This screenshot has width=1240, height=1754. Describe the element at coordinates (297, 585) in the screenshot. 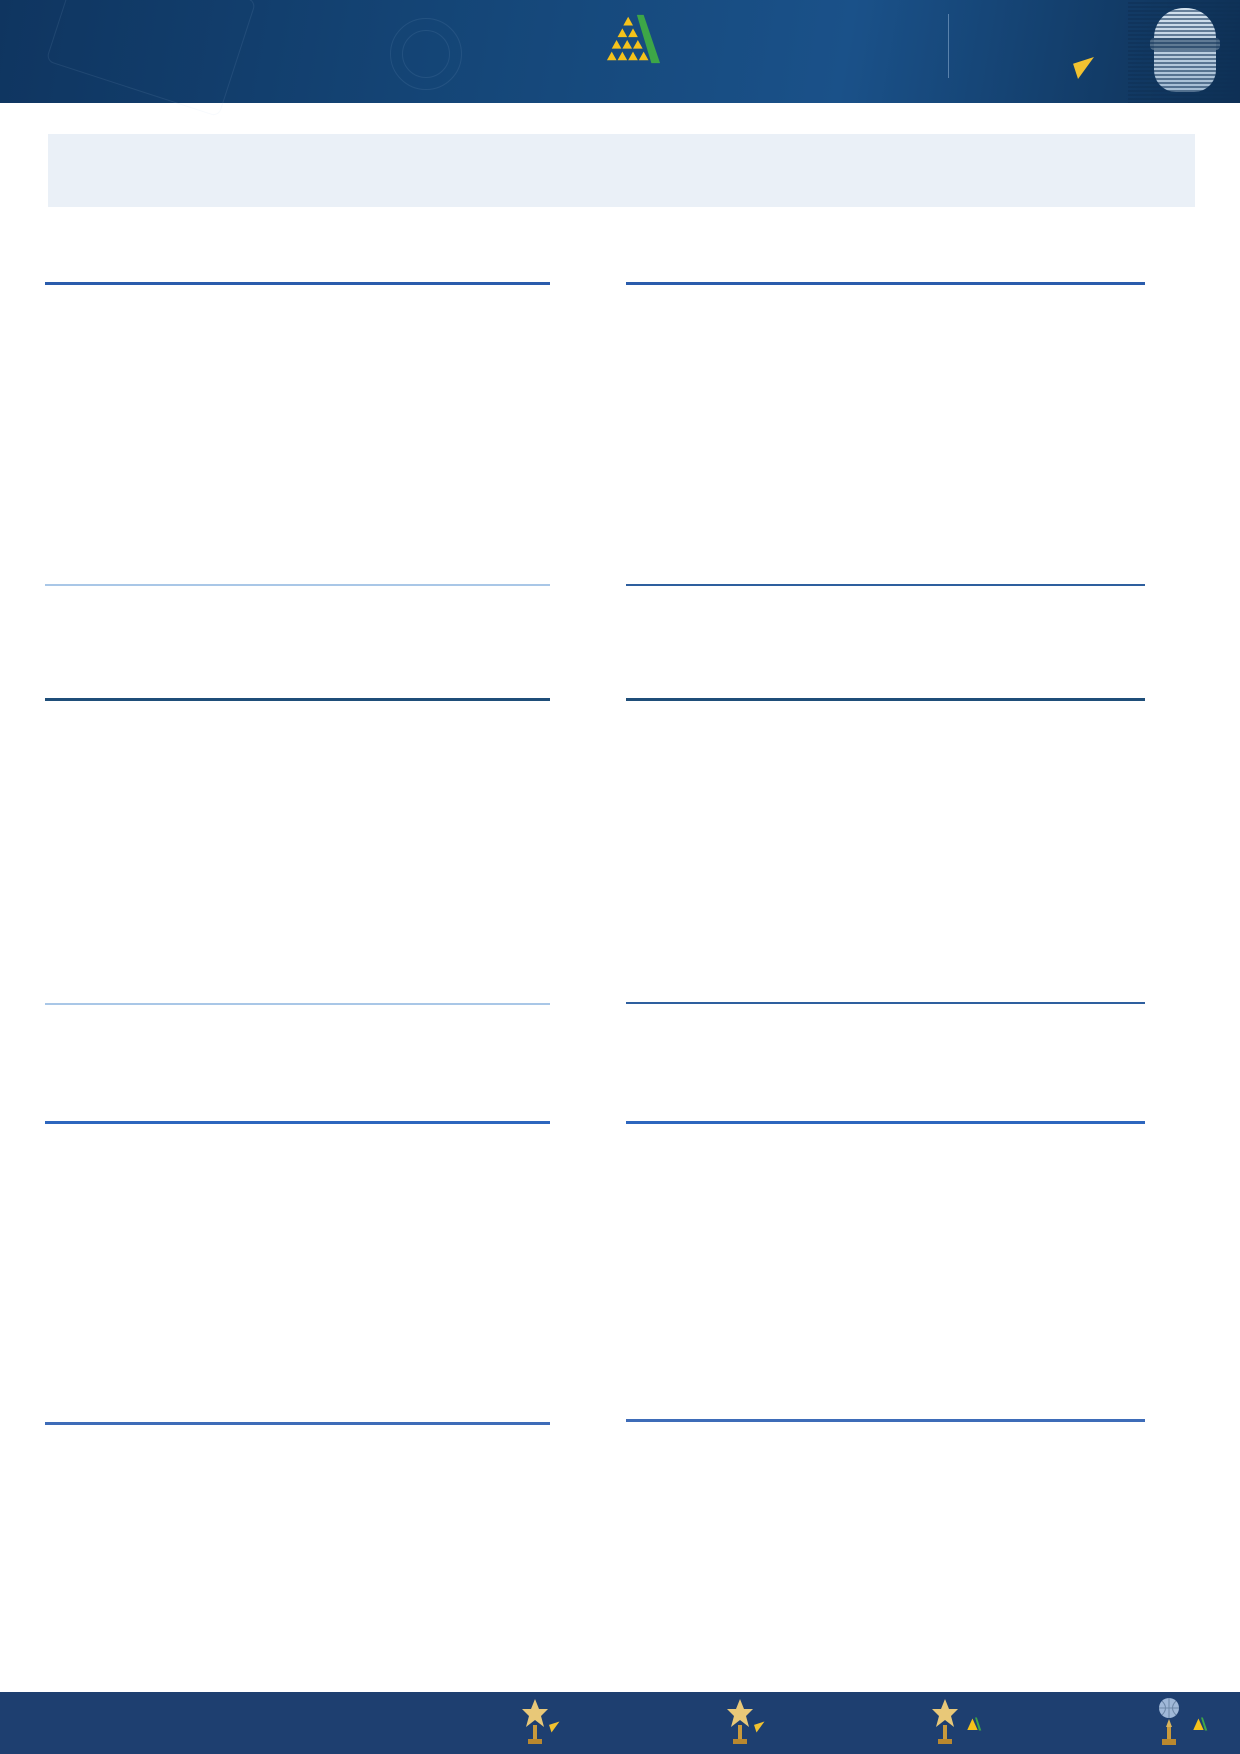

I see `row1-left-separator` at that location.